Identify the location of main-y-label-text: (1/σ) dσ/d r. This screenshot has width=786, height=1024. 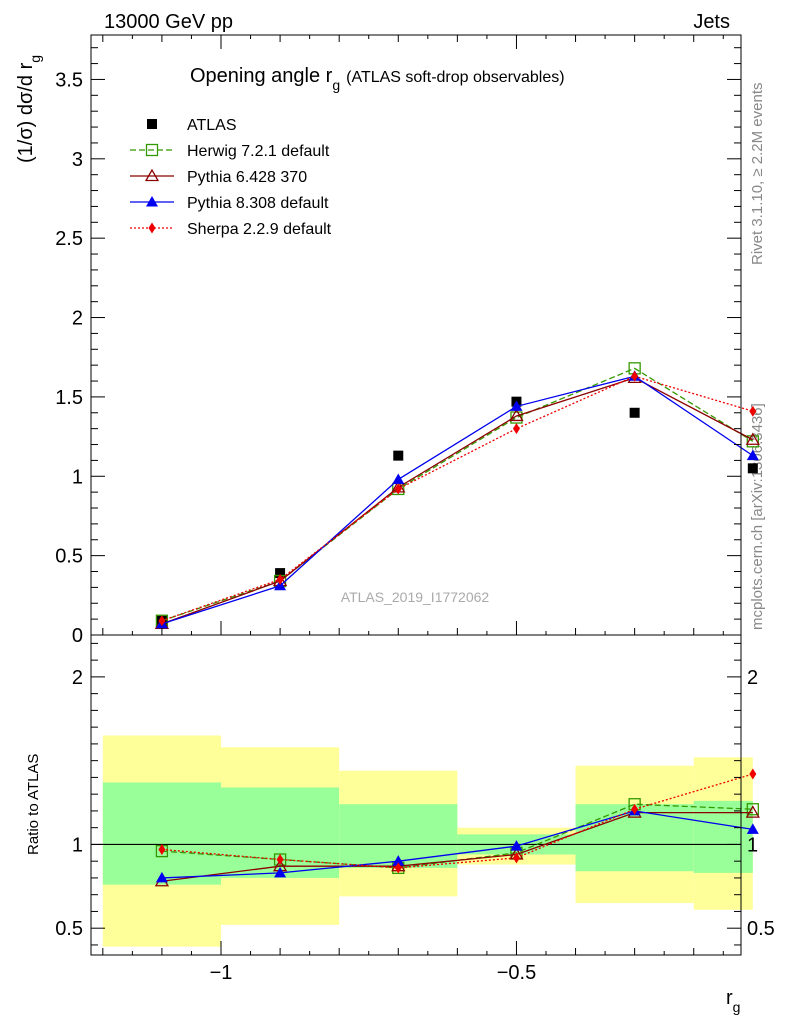
(26, 112).